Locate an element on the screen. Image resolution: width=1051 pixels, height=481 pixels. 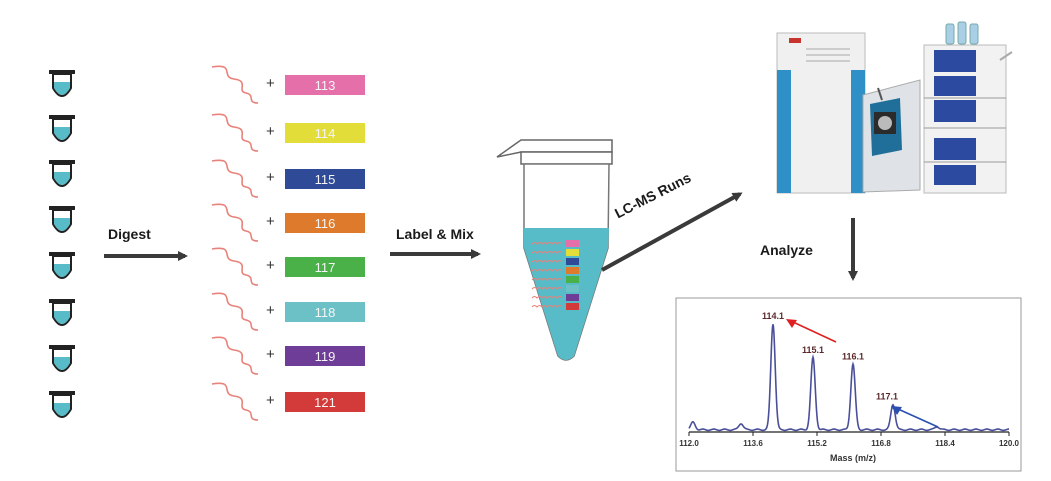
x-axis-label: Mass (m/z) is located at coordinates (853, 458).